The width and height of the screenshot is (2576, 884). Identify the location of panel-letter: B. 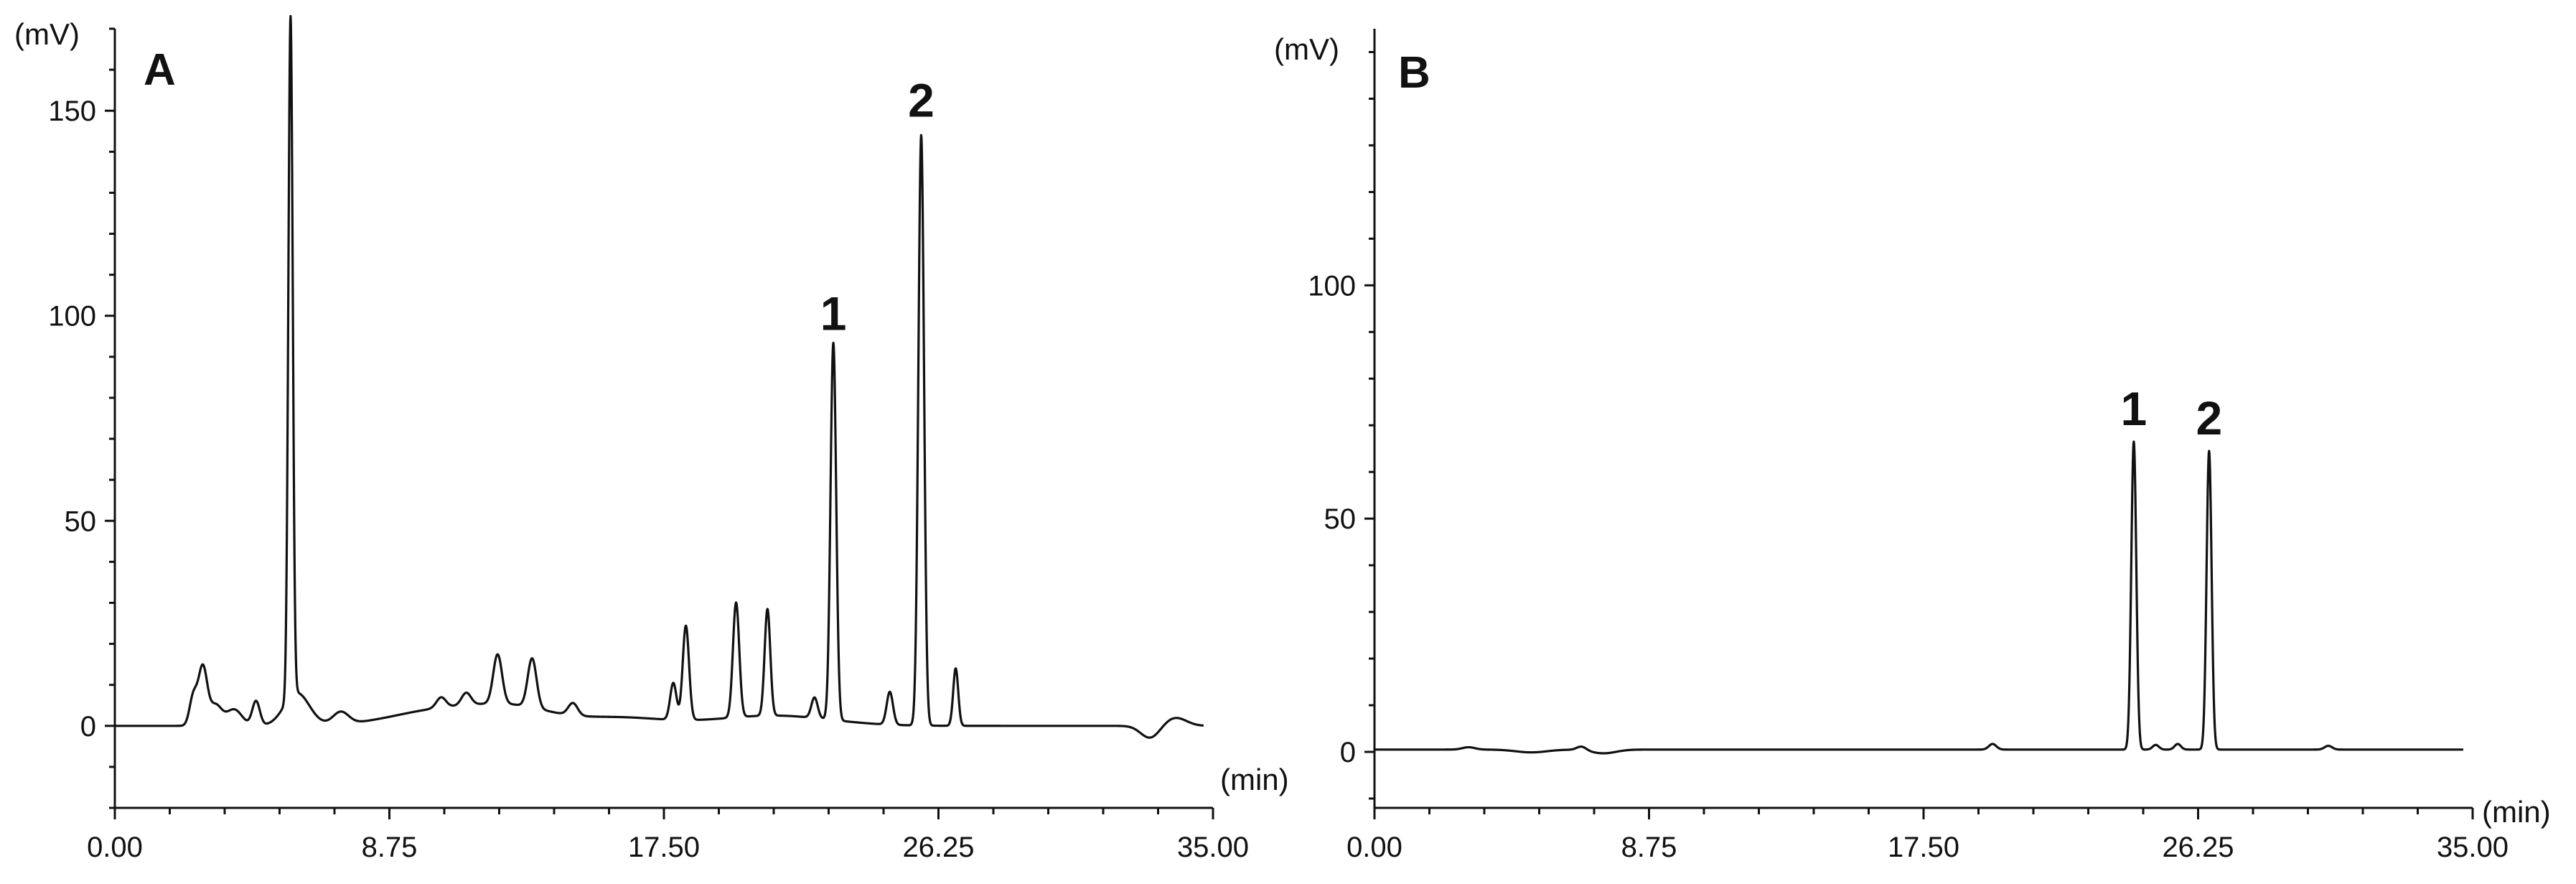
(1414, 73).